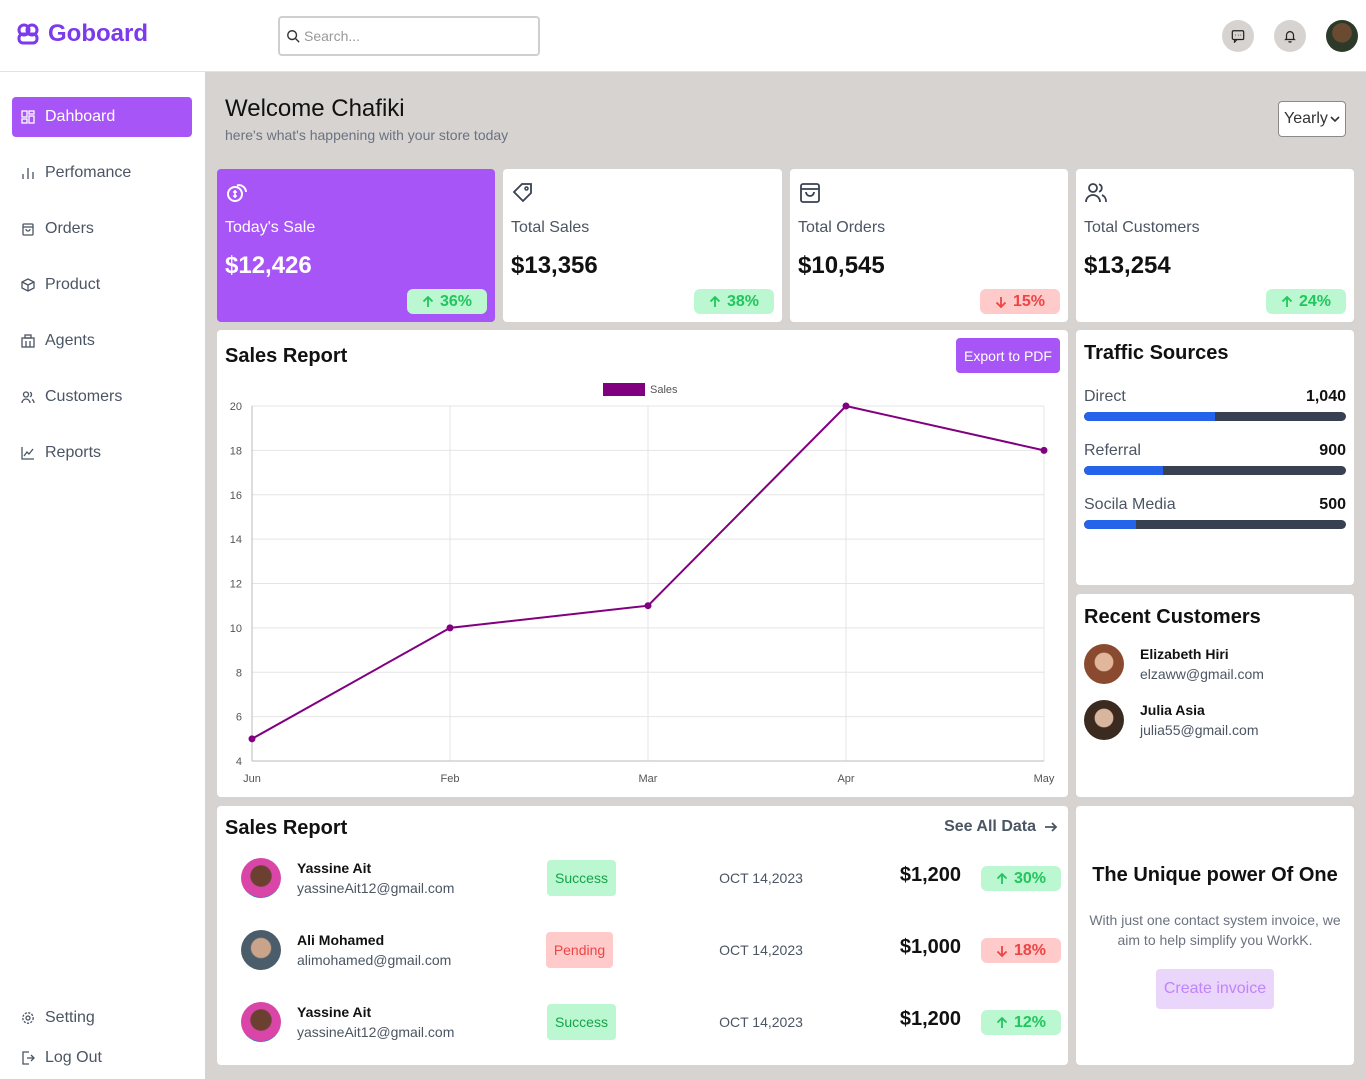  What do you see at coordinates (990, 826) in the screenshot?
I see `see-all-label: See All Data` at bounding box center [990, 826].